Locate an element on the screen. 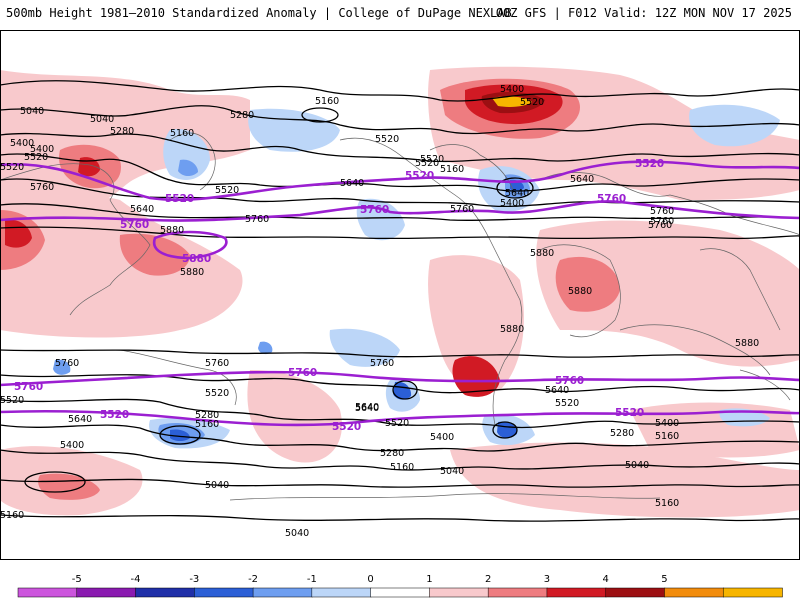 Image resolution: width=800 pixels, height=600 pixels. colorbar-tick-label: 0 is located at coordinates (370, 579).